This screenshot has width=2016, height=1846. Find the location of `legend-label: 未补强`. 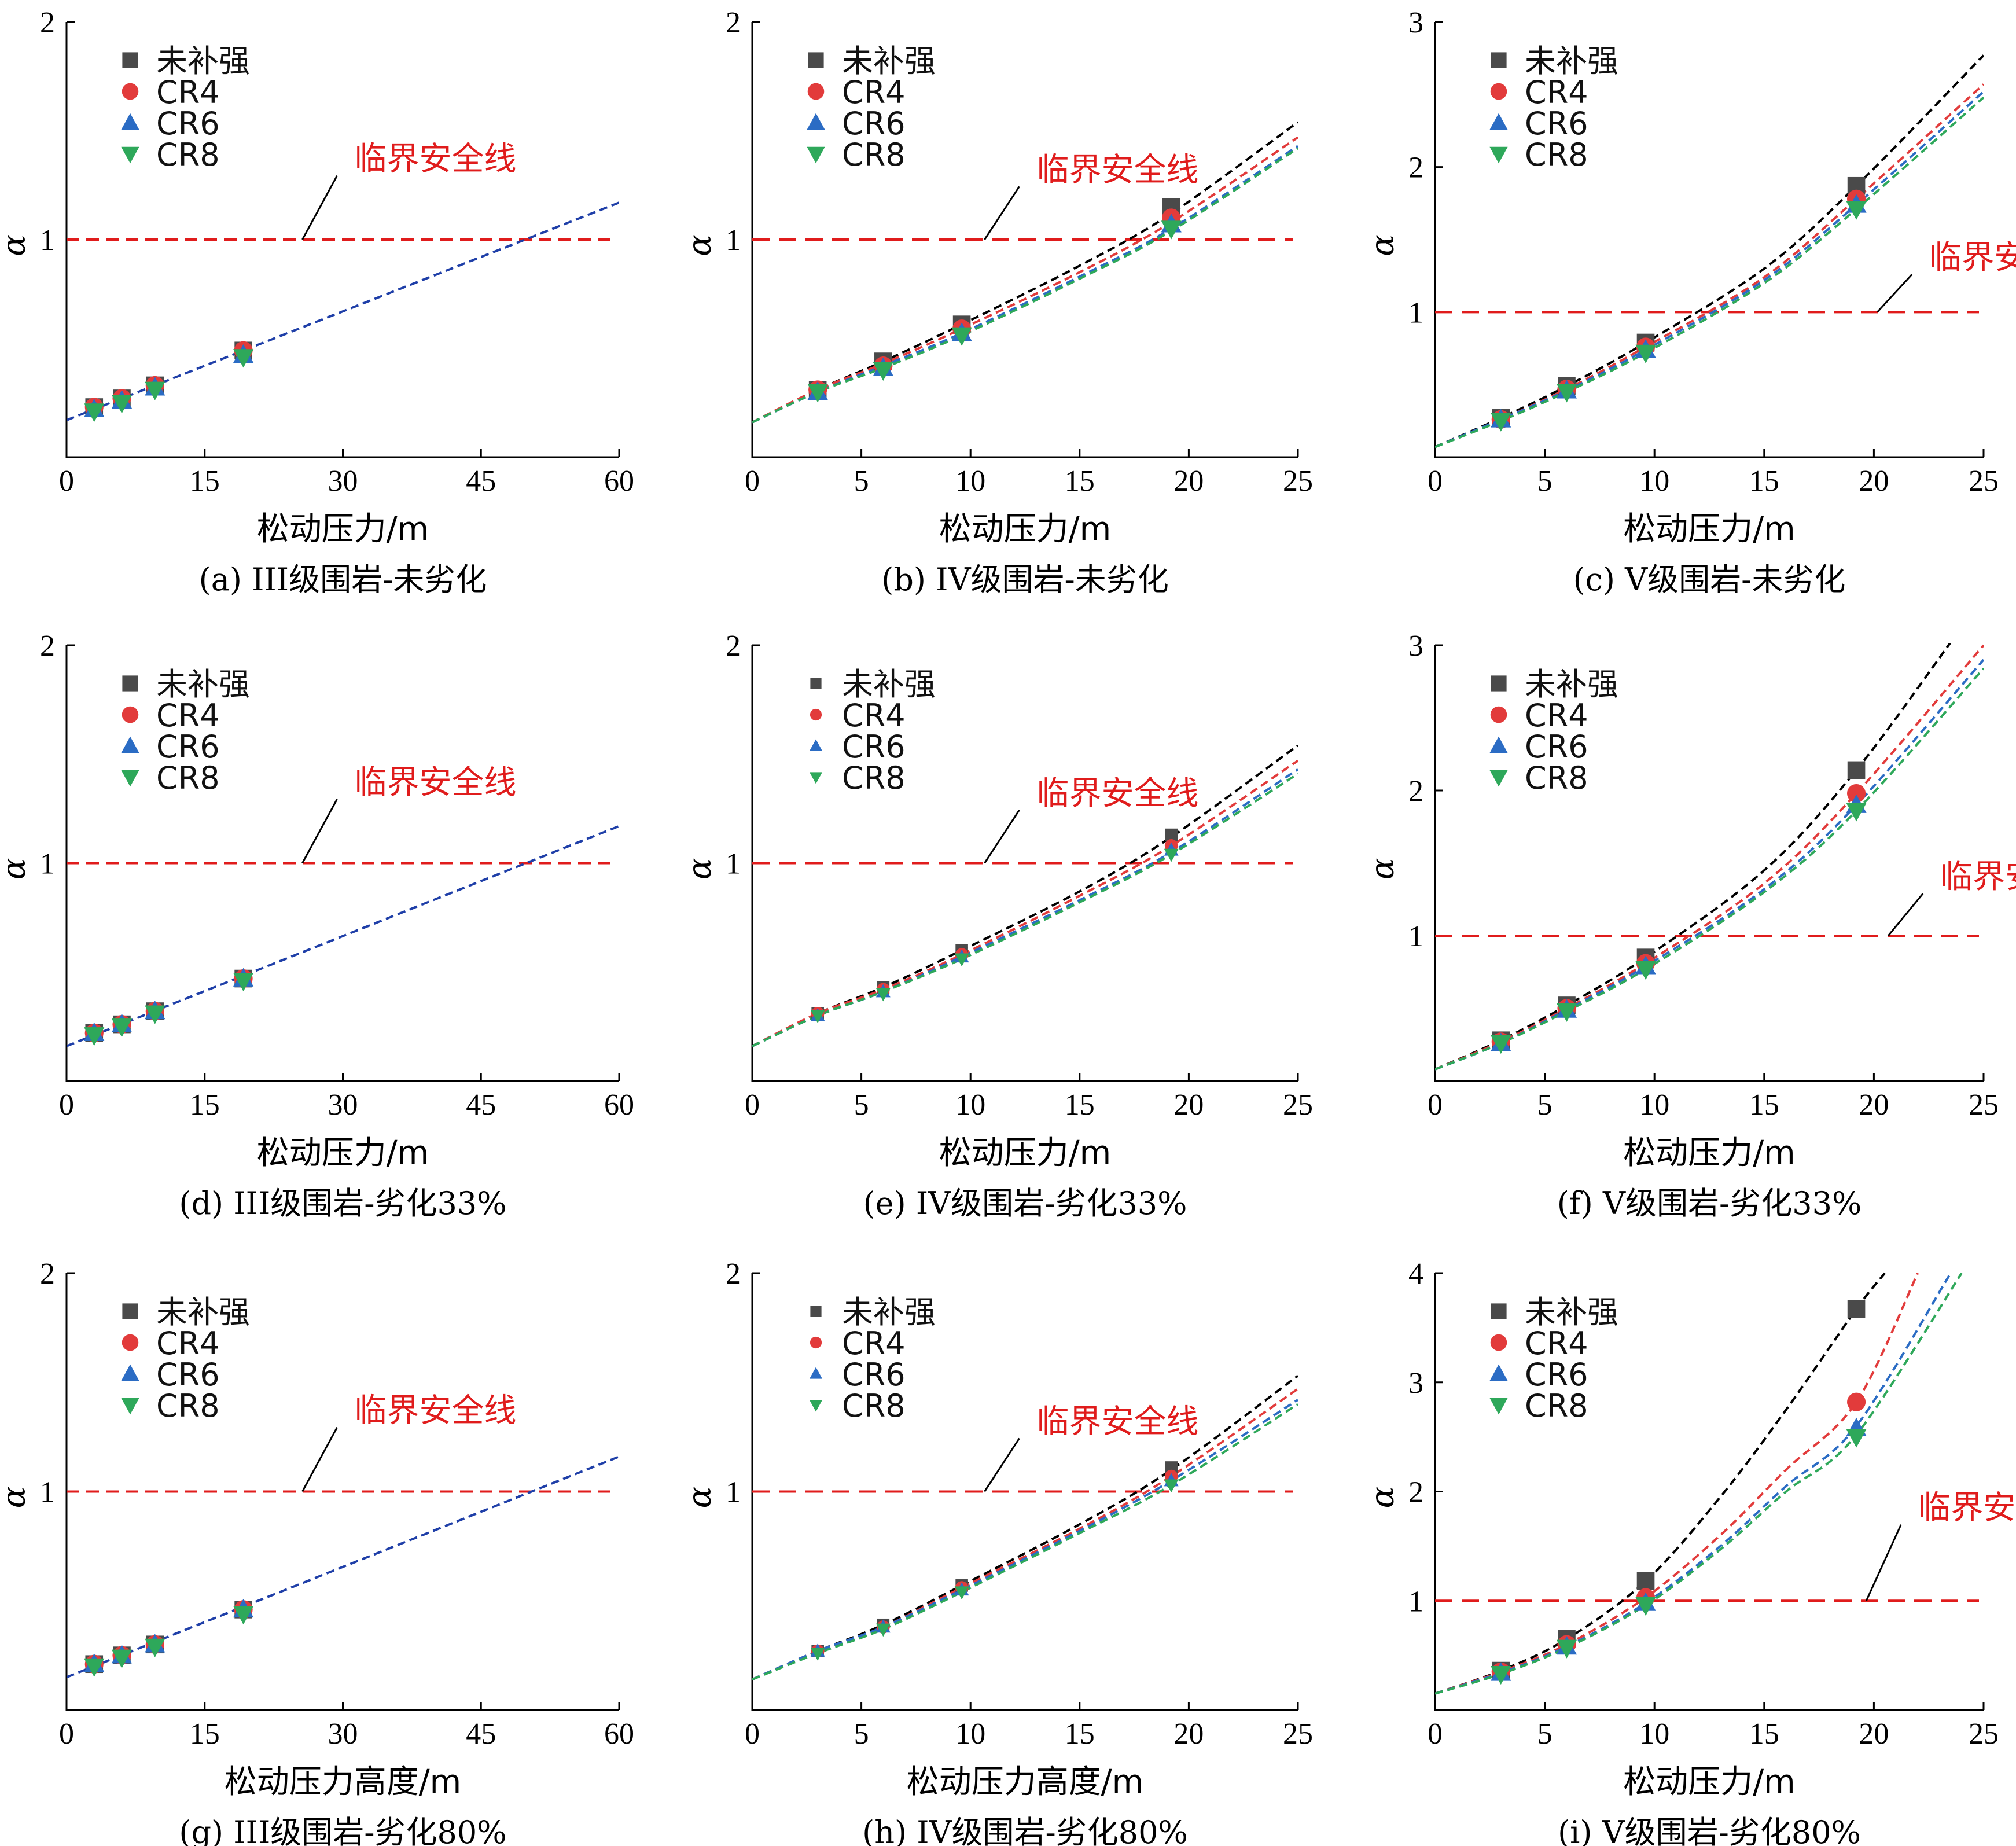

legend-label: 未补强 is located at coordinates (1571, 684).